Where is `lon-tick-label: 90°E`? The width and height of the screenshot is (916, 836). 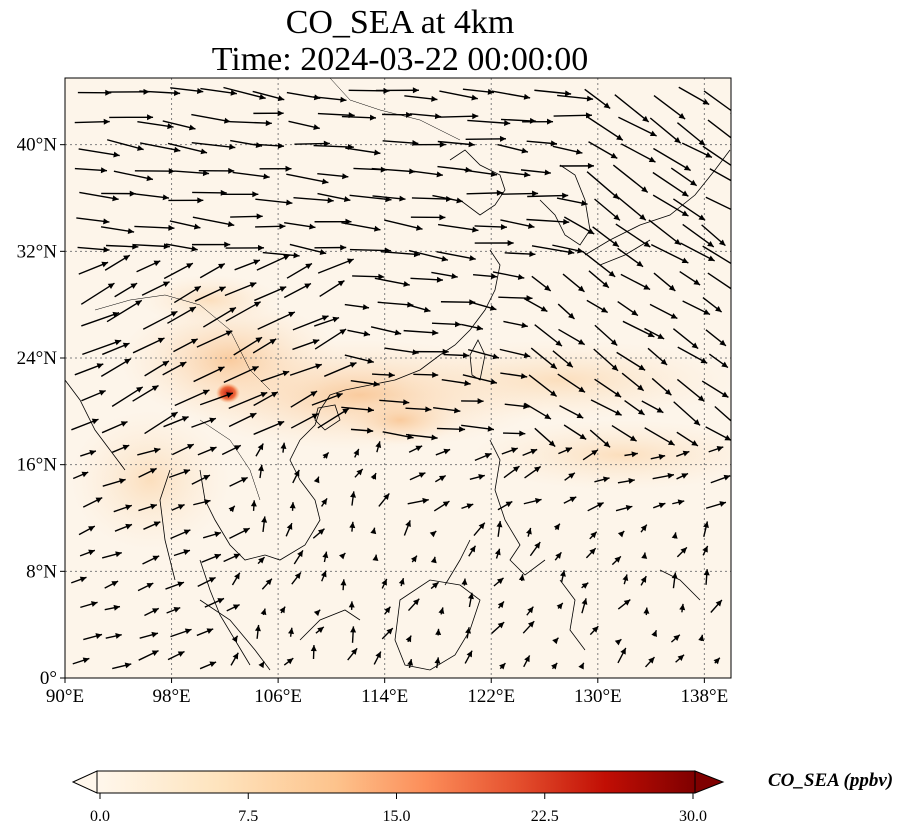 lon-tick-label: 90°E is located at coordinates (65, 696).